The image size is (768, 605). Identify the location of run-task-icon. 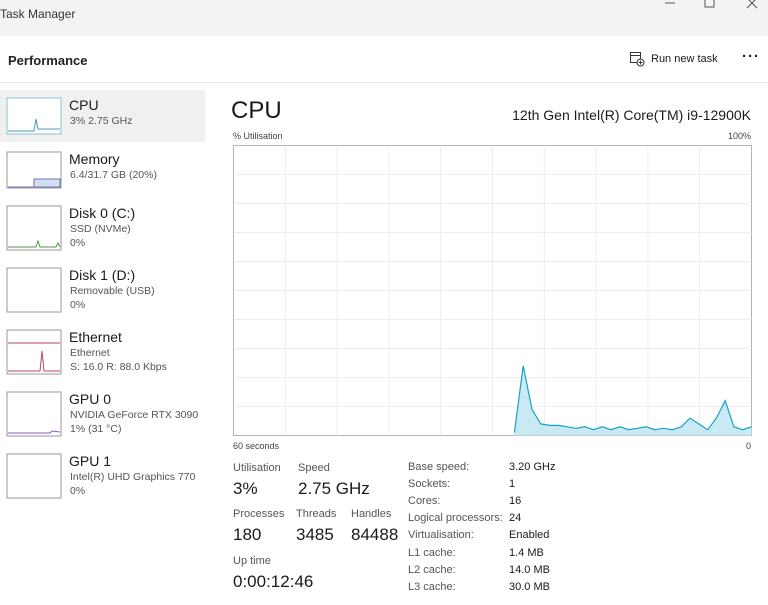
(637, 59).